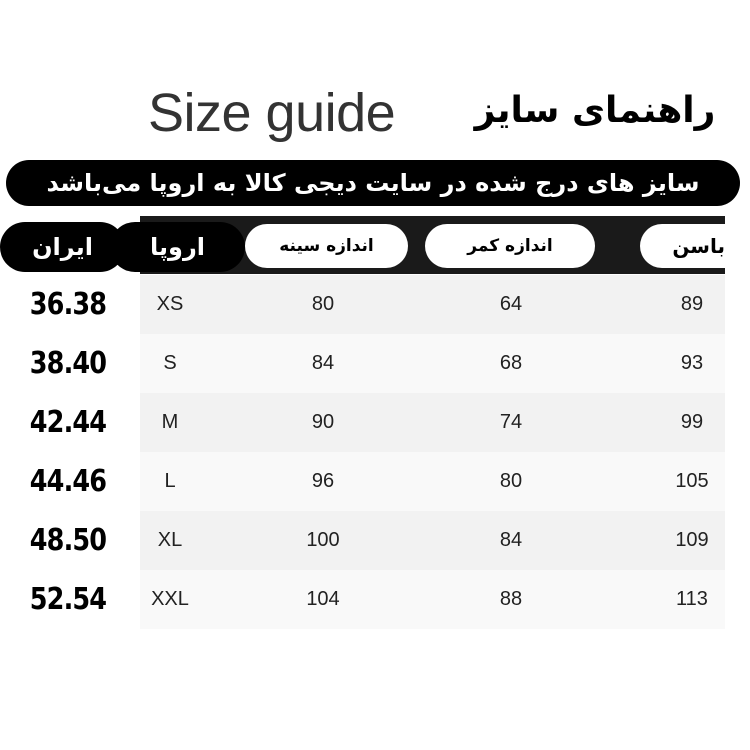 The width and height of the screenshot is (750, 750). Describe the element at coordinates (323, 481) in the screenshot. I see `cell-chest: 96` at that location.